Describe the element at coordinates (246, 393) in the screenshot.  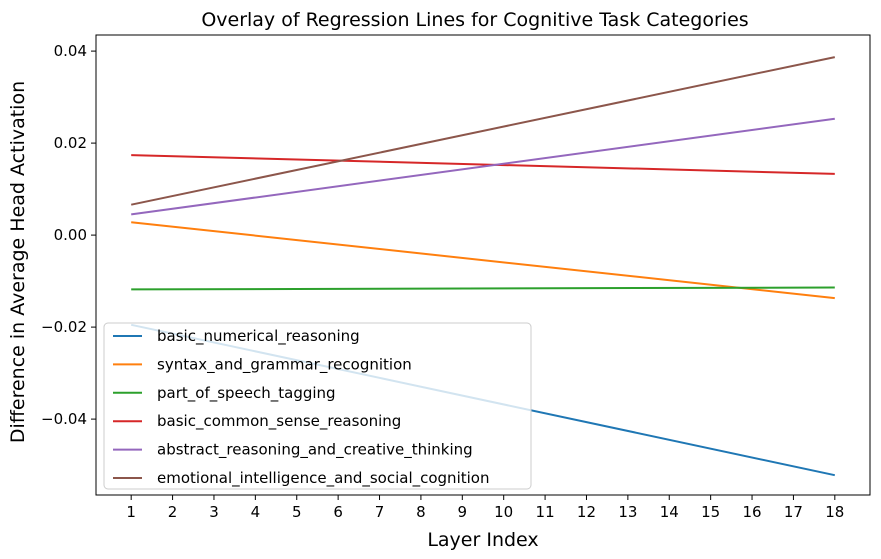
I see `legend-label-2: part_of_speech_tagging` at that location.